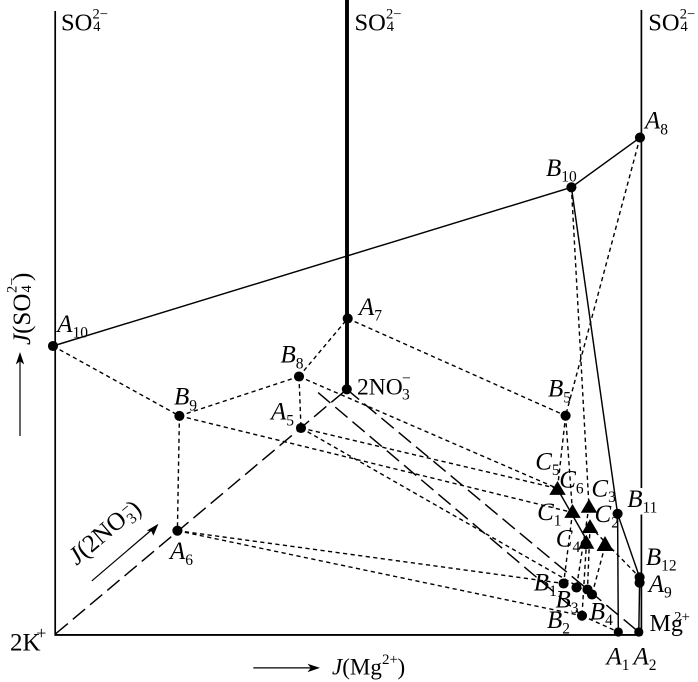  Describe the element at coordinates (571, 482) in the screenshot. I see `svg-text: C6` at that location.